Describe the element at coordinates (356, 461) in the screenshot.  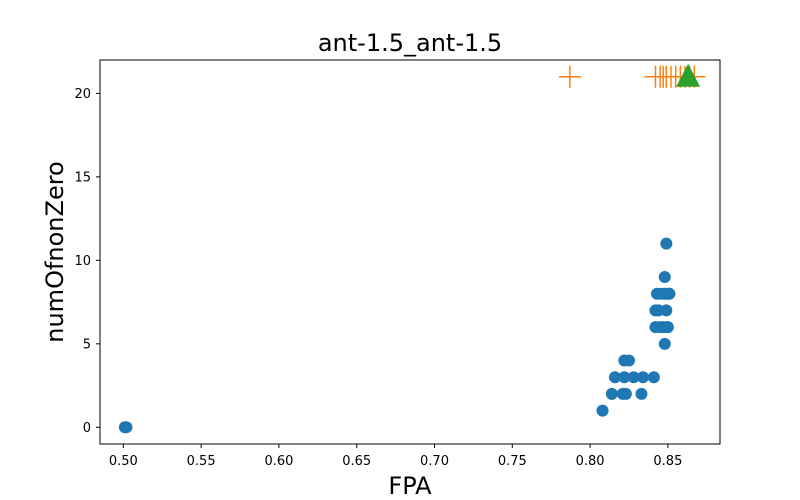
I see `x-tick-label: 0.65` at that location.